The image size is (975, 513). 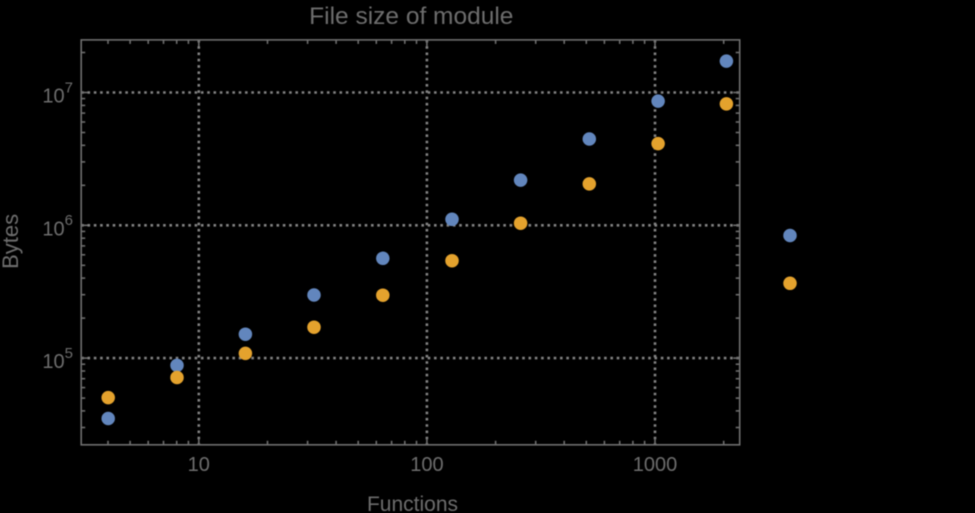 What do you see at coordinates (69, 87) in the screenshot?
I see `svg-text: 7` at bounding box center [69, 87].